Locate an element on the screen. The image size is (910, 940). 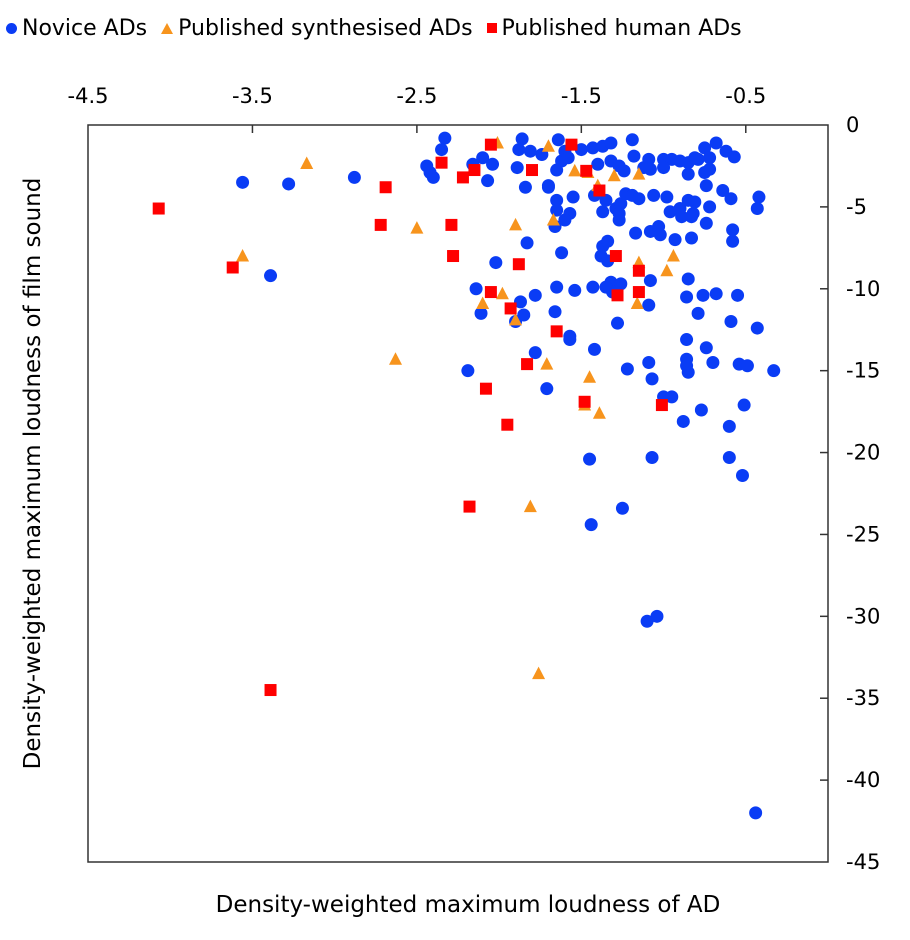
x-axis-ticks: -4.5 -3.5 -2.5 -1.5 -0.5 is located at coordinates (417, 108).